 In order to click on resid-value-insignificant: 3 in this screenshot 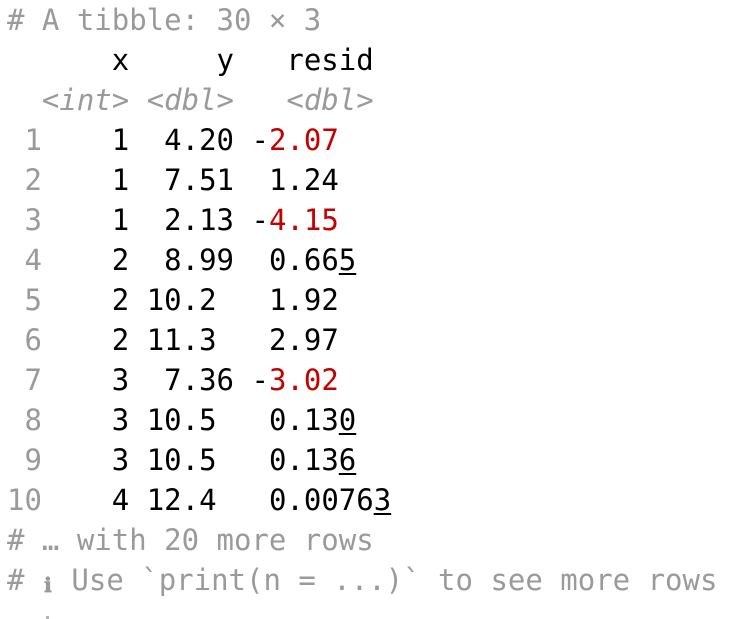, I will do `click(382, 500)`.